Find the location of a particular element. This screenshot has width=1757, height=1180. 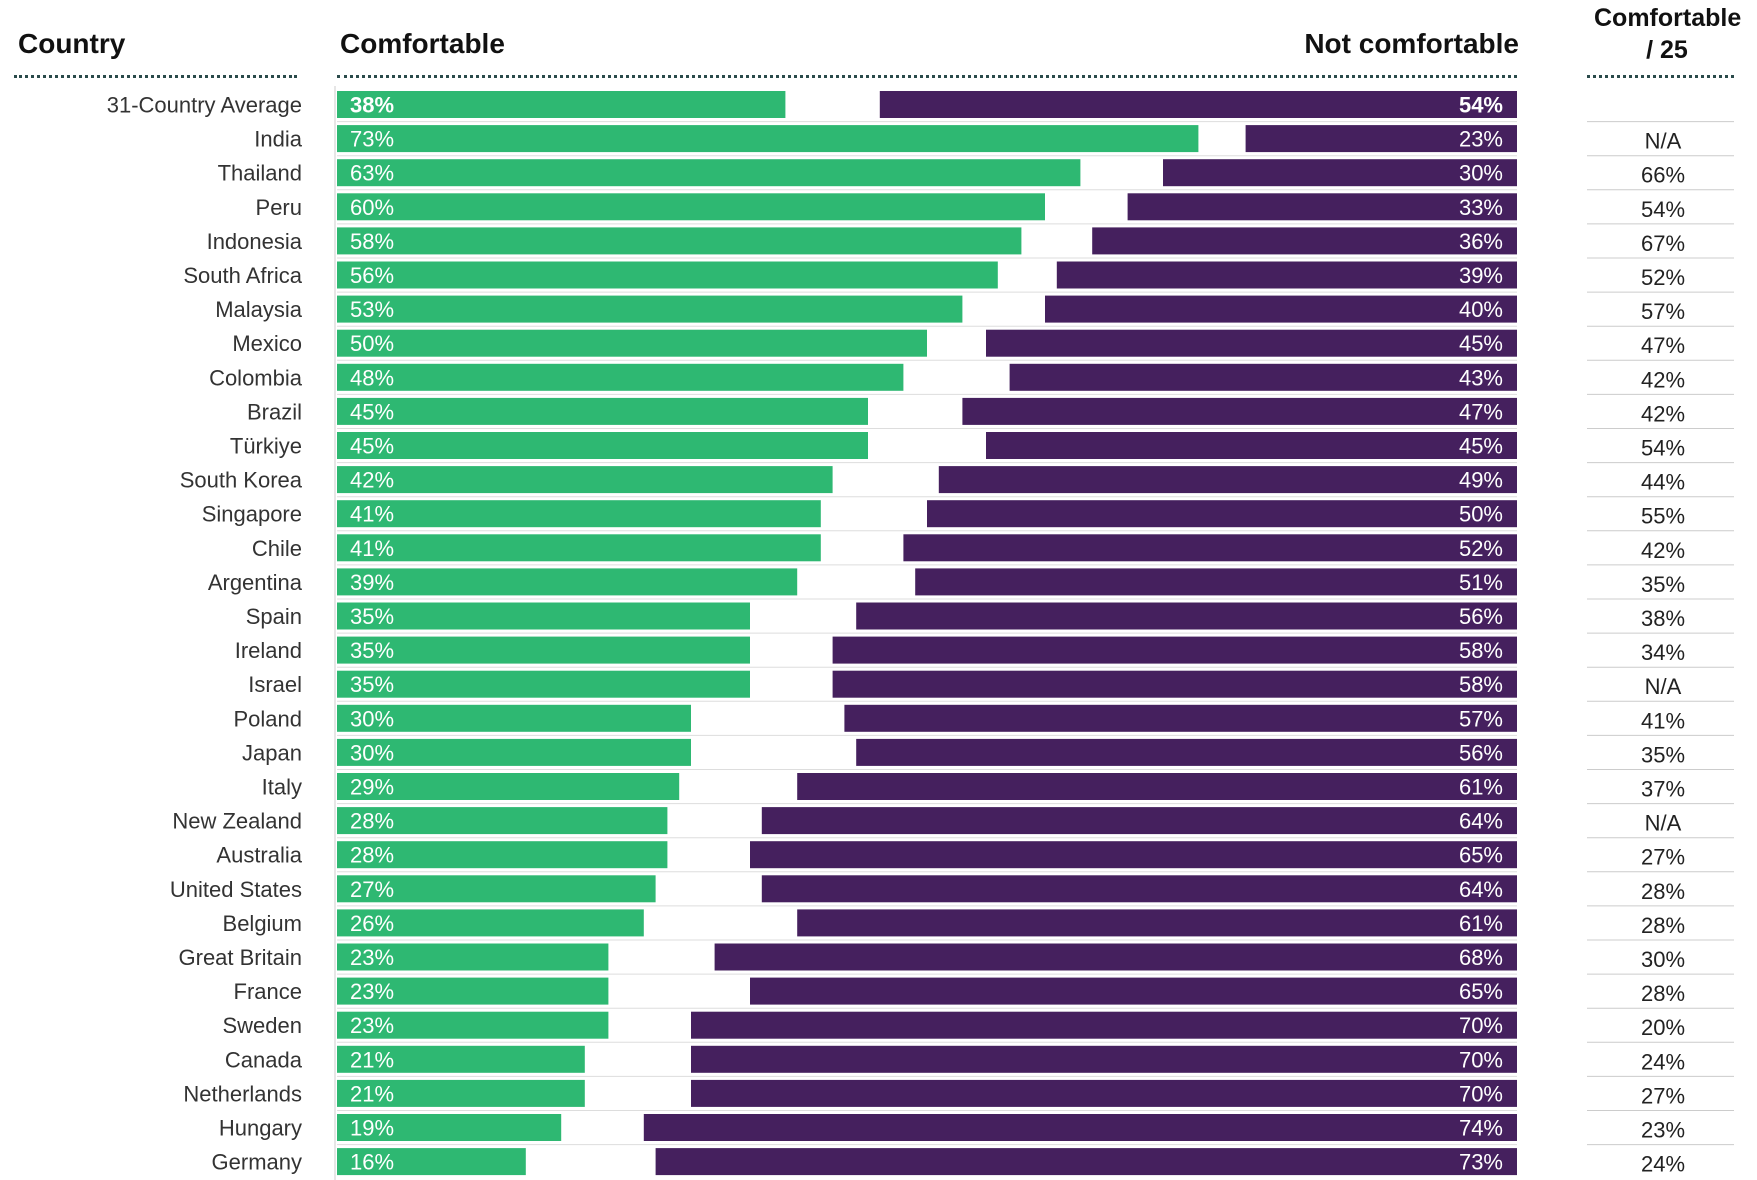

comfortable-25-value-belgium: 28% is located at coordinates (1663, 925).